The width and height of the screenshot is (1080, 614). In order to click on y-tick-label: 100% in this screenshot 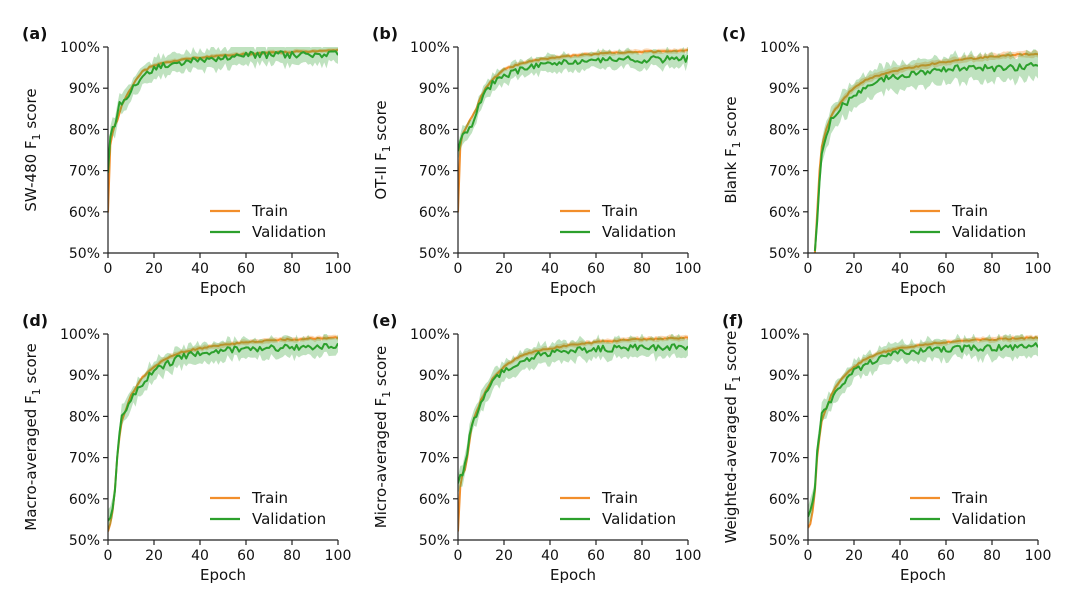, I will do `click(80, 335)`.